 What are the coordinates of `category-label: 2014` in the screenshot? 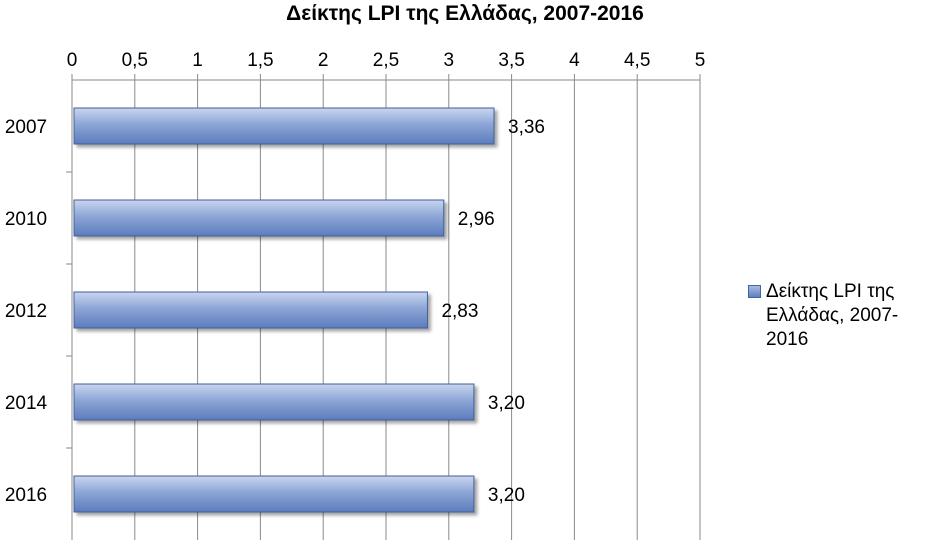 It's located at (26, 403).